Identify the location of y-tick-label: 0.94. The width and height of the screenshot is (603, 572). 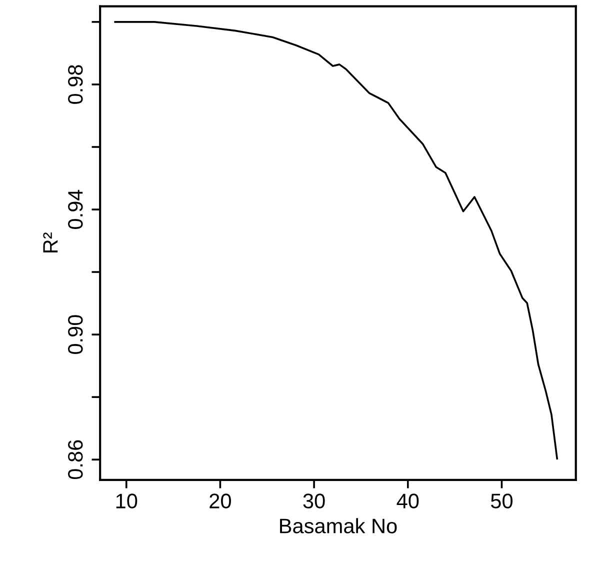
(75, 209).